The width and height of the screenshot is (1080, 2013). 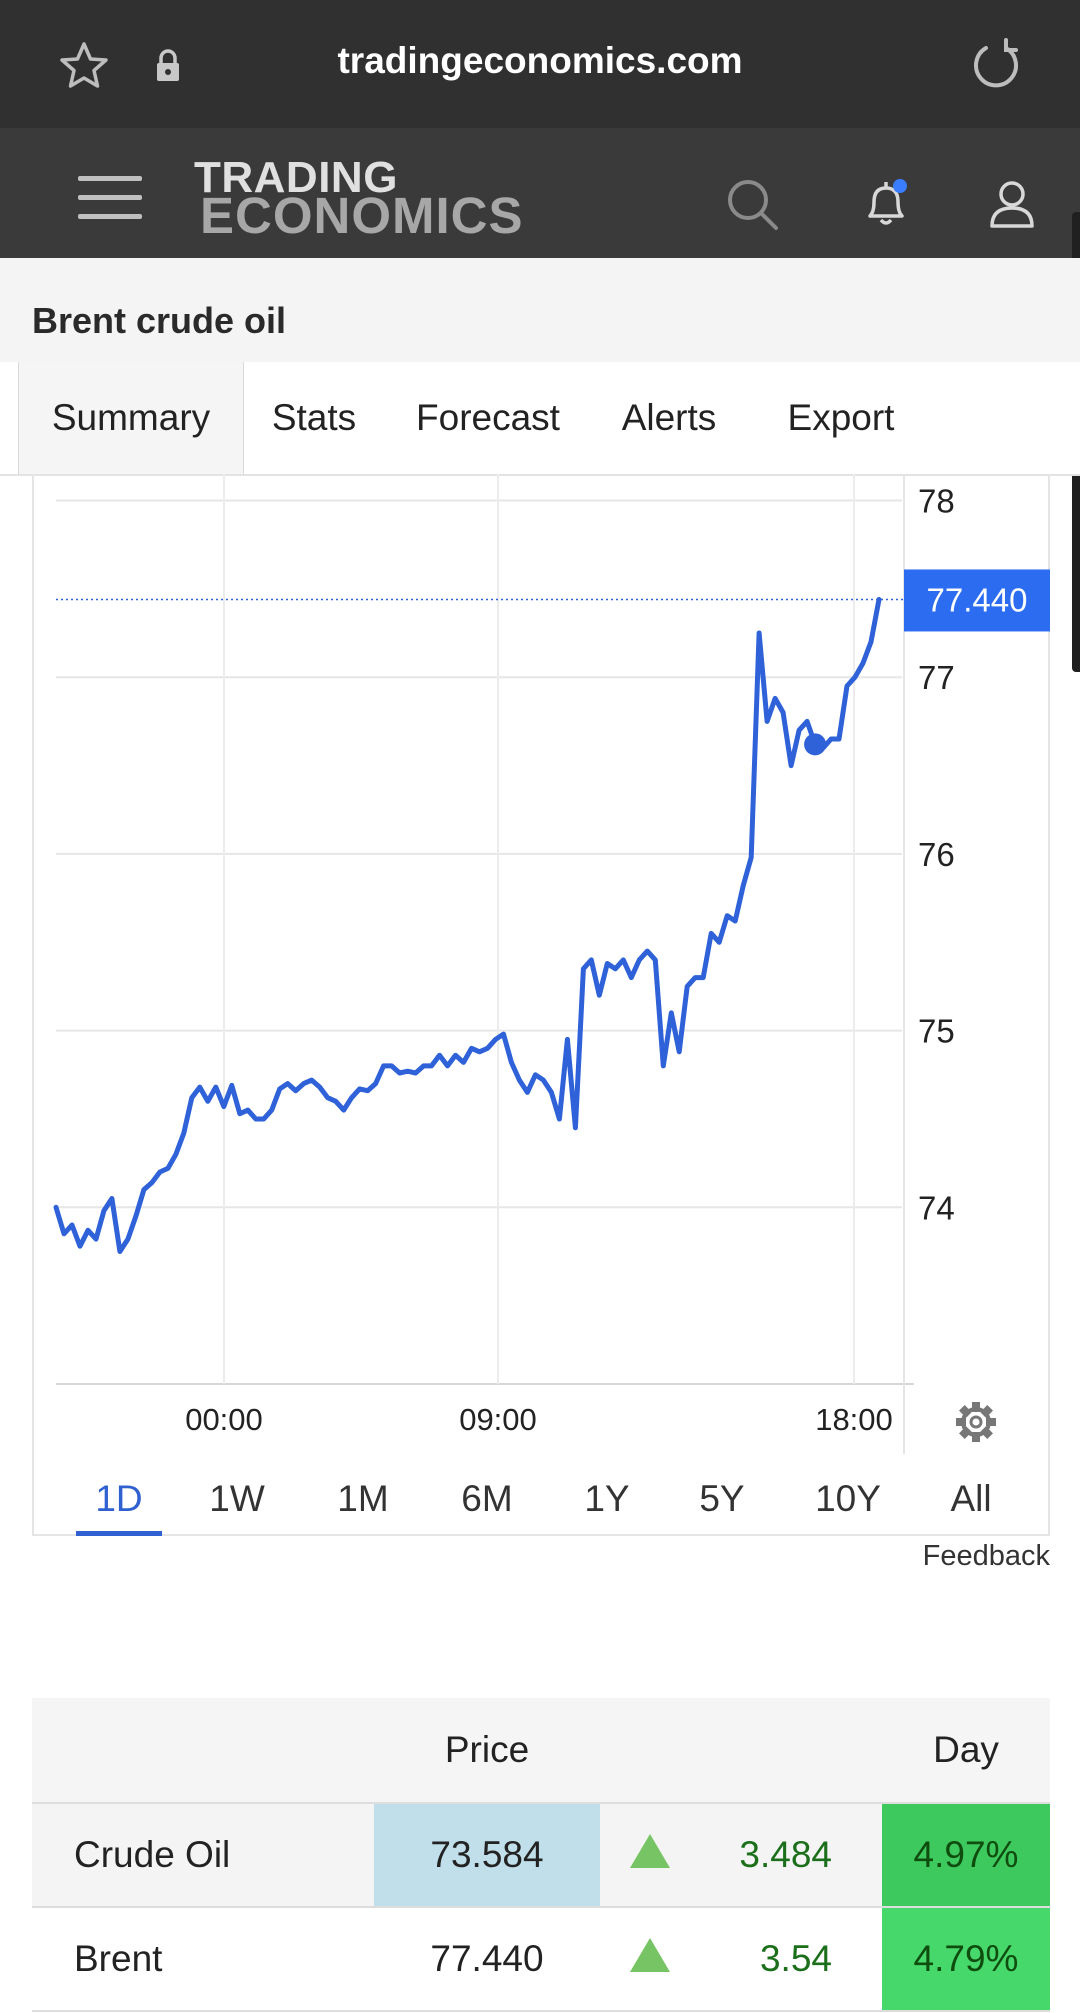 I want to click on table-header-row: Price Day, so click(x=541, y=1751).